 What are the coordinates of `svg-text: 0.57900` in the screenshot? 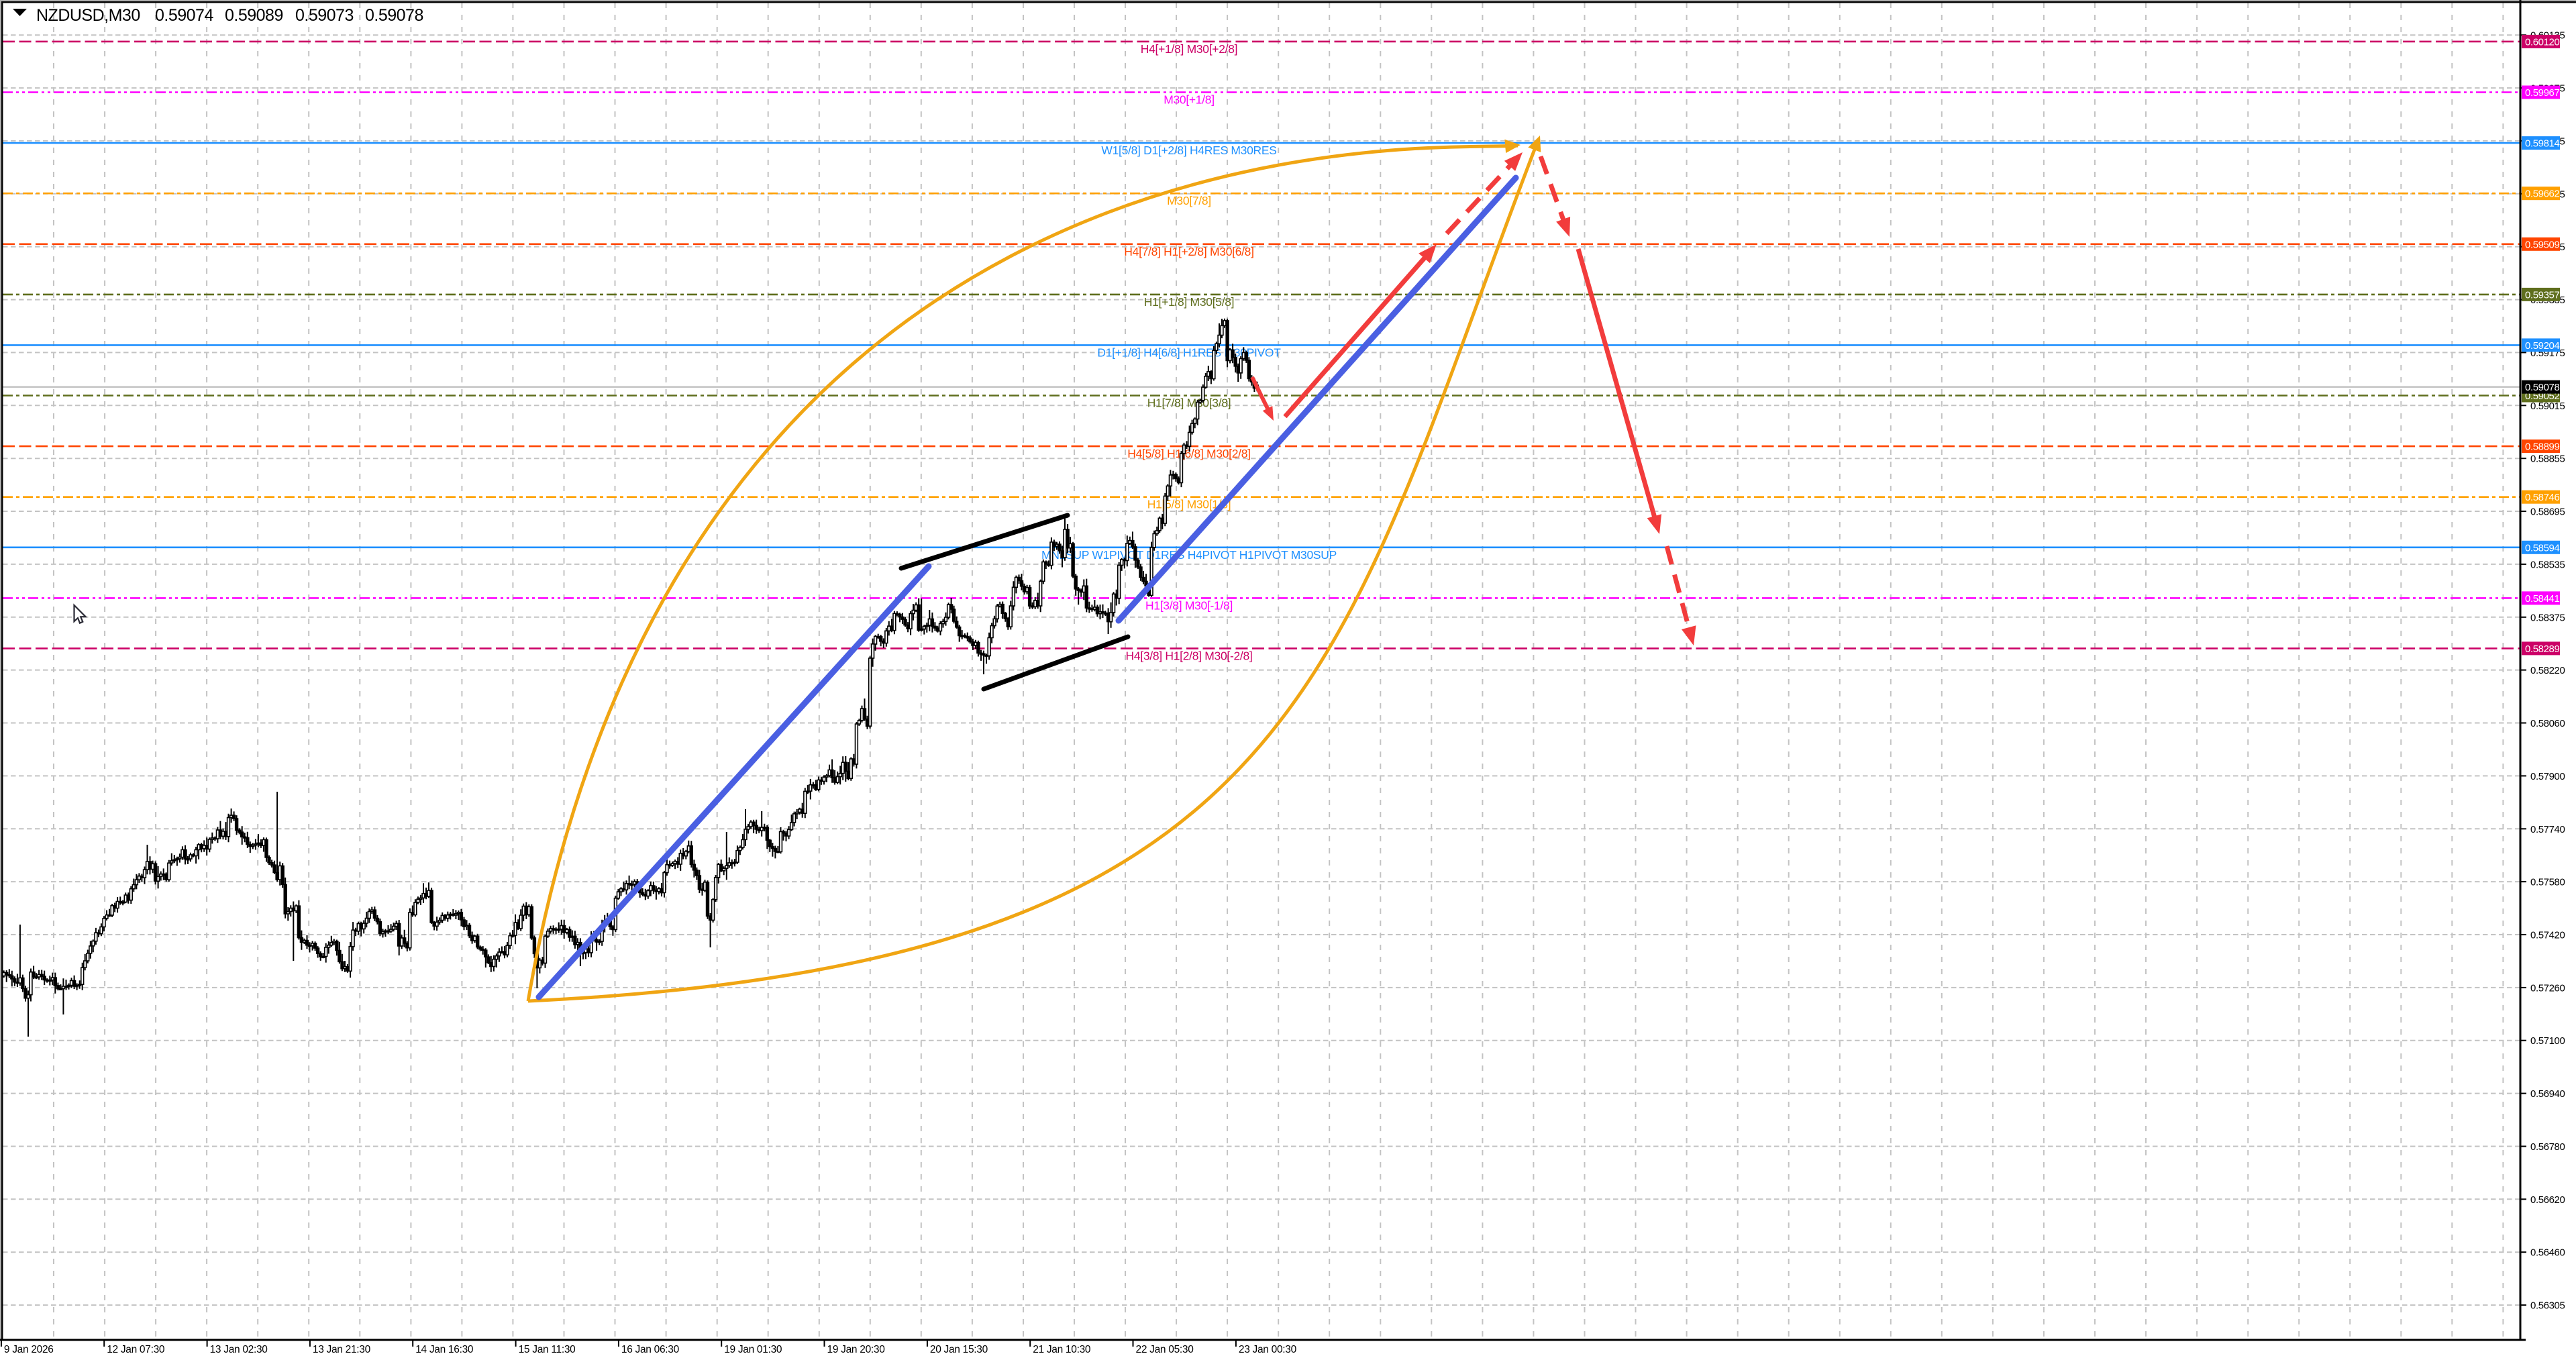 It's located at (2547, 776).